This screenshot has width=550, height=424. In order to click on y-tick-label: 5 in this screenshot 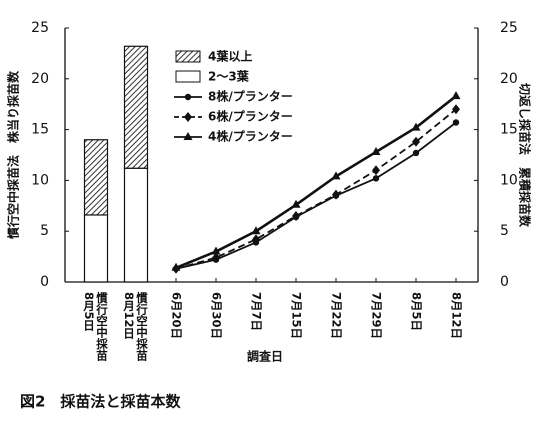, I will do `click(44, 231)`.